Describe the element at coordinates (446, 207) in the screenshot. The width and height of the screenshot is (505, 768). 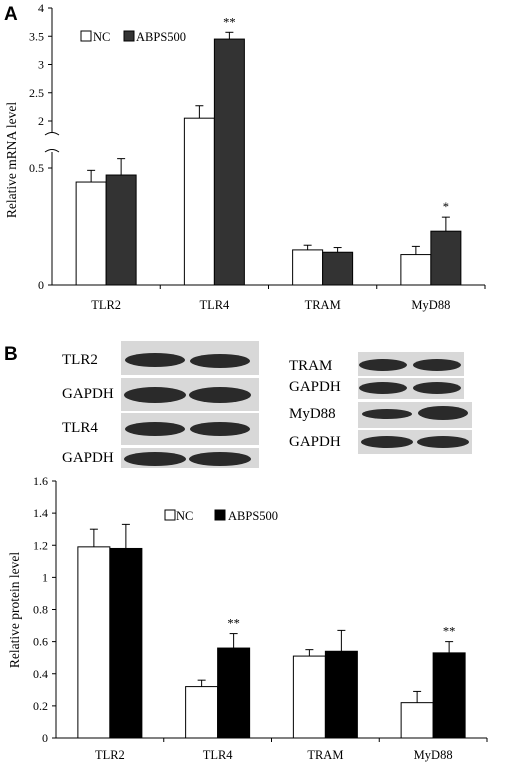
I see `significance-mark-myd88: *` at that location.